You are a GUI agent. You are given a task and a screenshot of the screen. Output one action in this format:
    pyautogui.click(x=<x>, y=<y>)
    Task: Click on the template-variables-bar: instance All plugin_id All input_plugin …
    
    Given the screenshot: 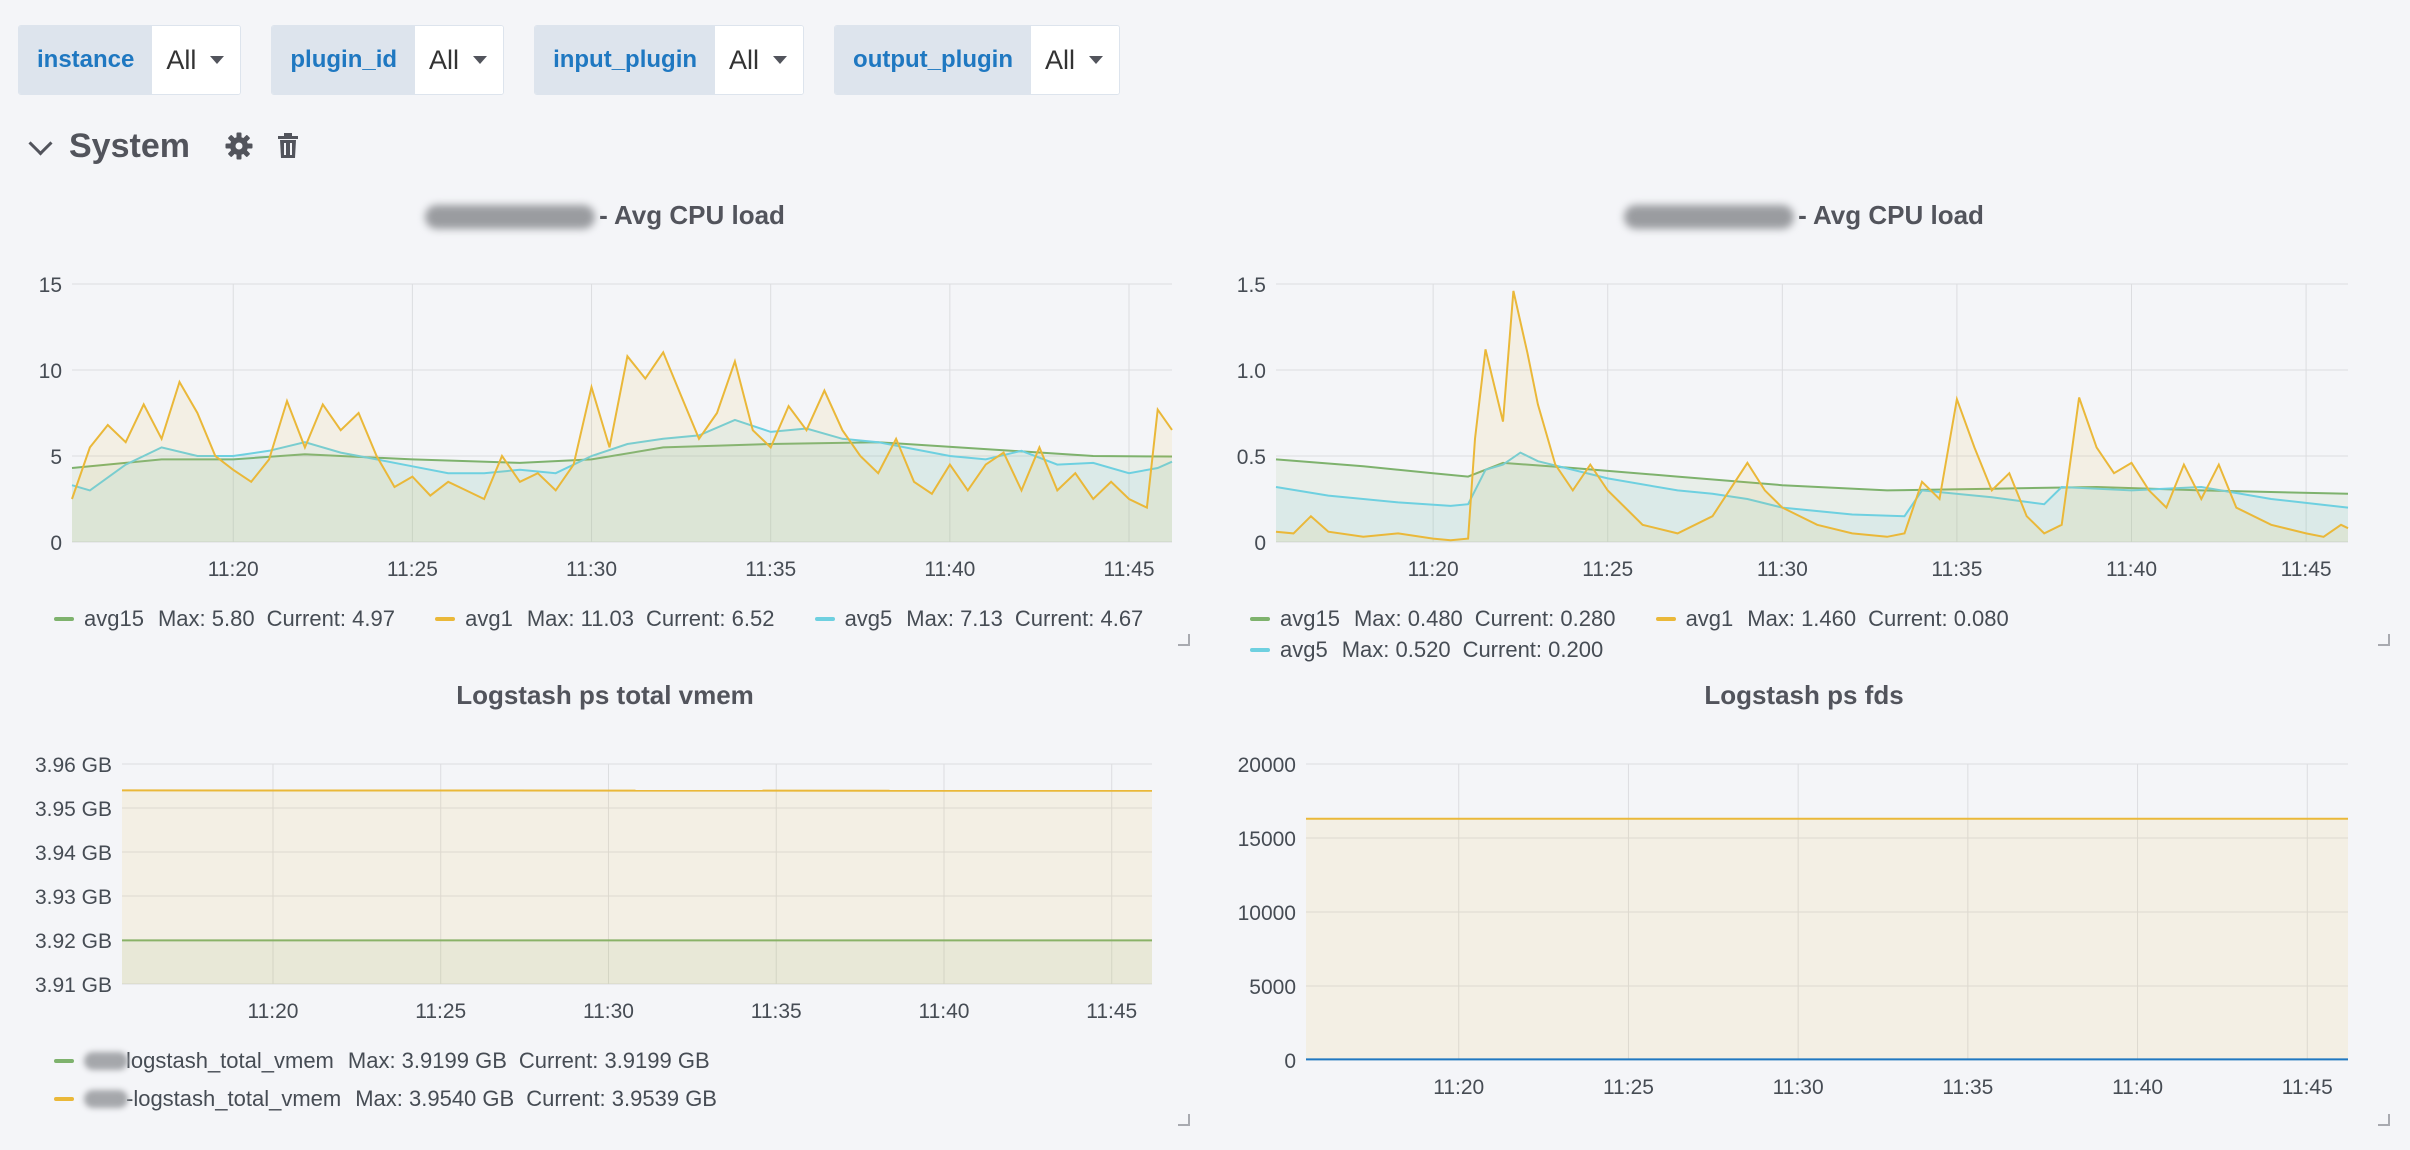 What is the action you would take?
    pyautogui.click(x=569, y=60)
    